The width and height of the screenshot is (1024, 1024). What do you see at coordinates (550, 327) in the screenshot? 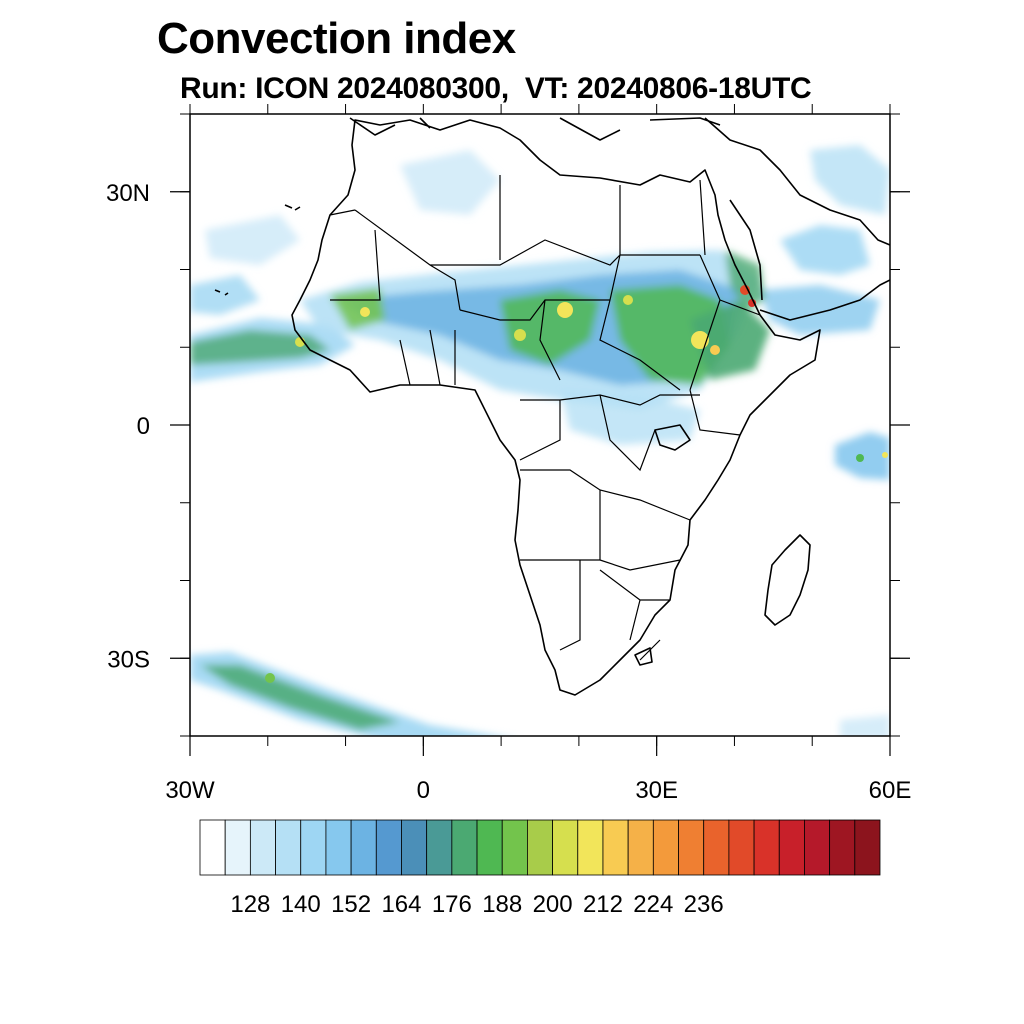
I see `field-nigeria-cluster` at bounding box center [550, 327].